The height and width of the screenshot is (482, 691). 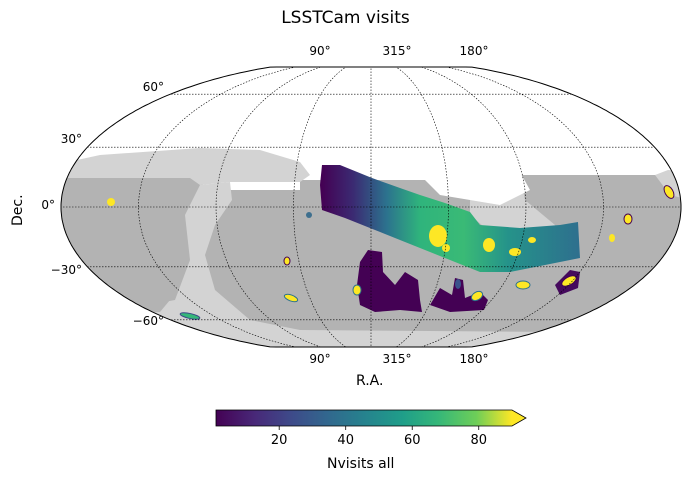 I want to click on visits-south-patch-a, so click(x=389, y=281).